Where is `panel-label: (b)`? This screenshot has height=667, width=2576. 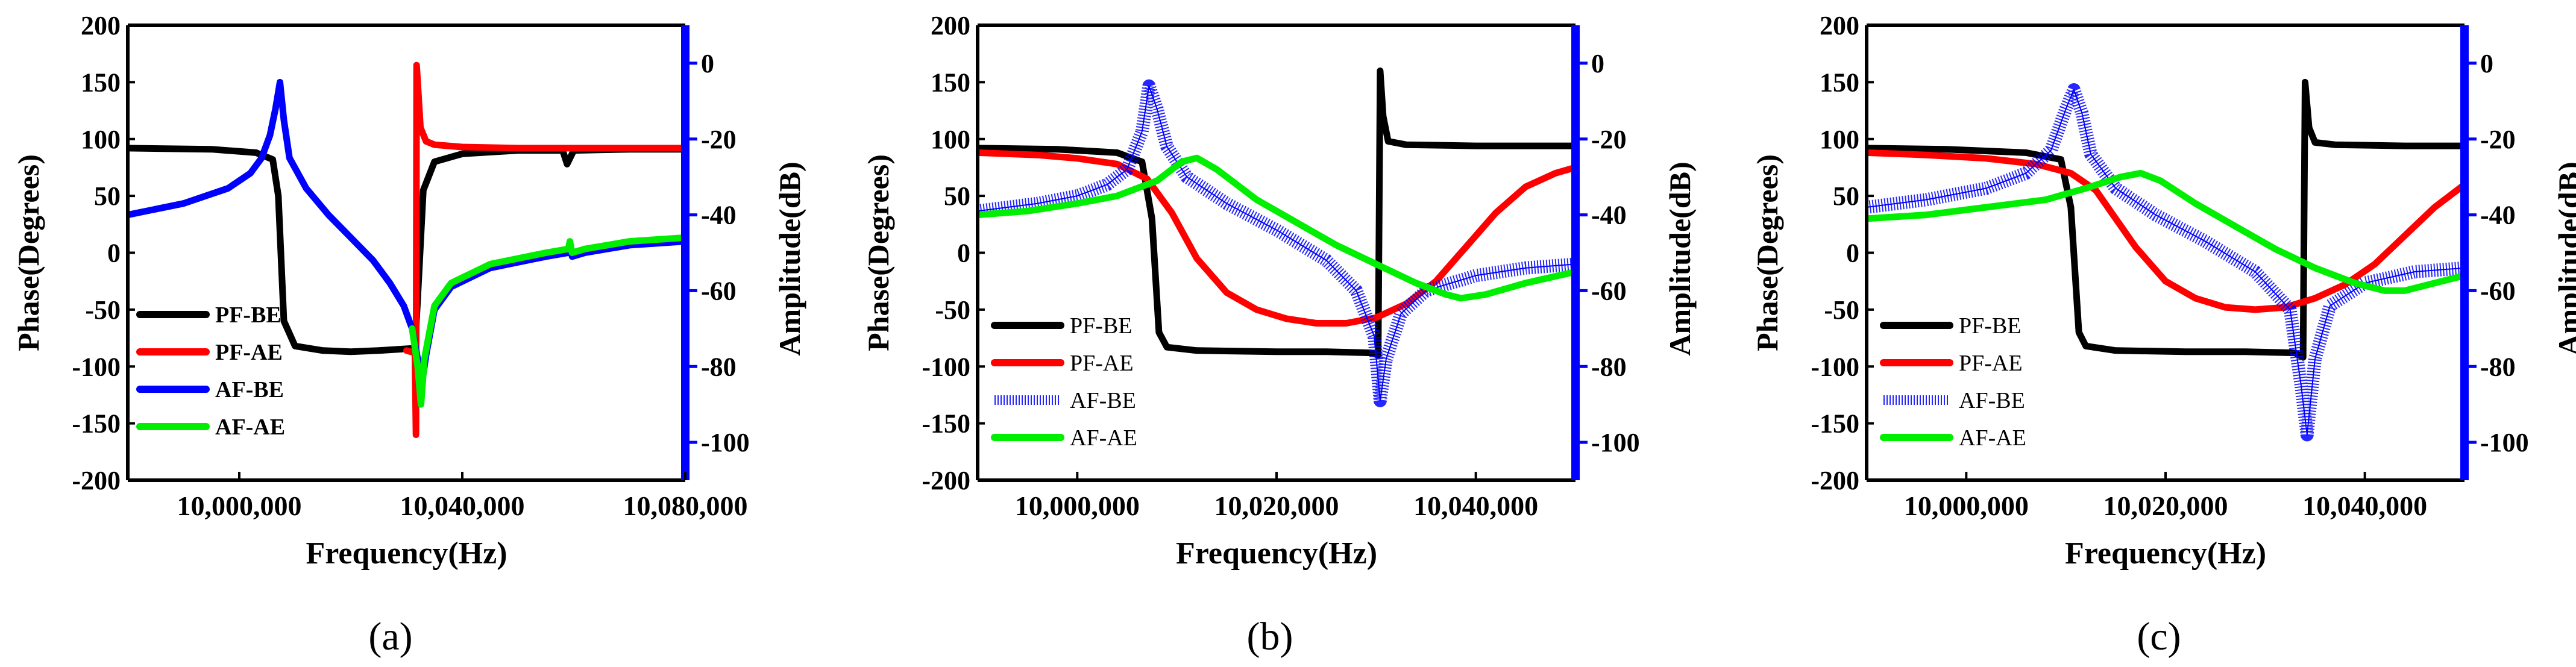
panel-label: (b) is located at coordinates (1270, 637).